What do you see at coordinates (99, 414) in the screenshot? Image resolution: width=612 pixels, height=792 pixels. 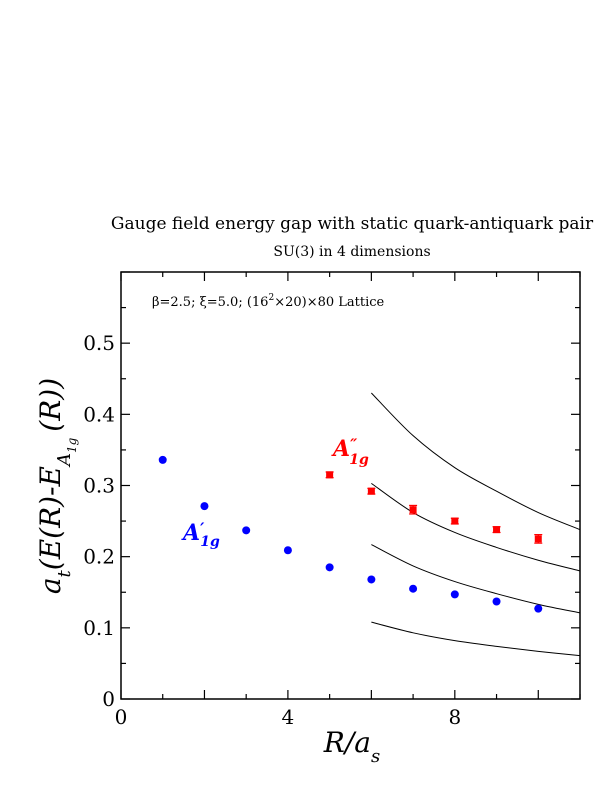 I see `y-tick-label: 0.4` at bounding box center [99, 414].